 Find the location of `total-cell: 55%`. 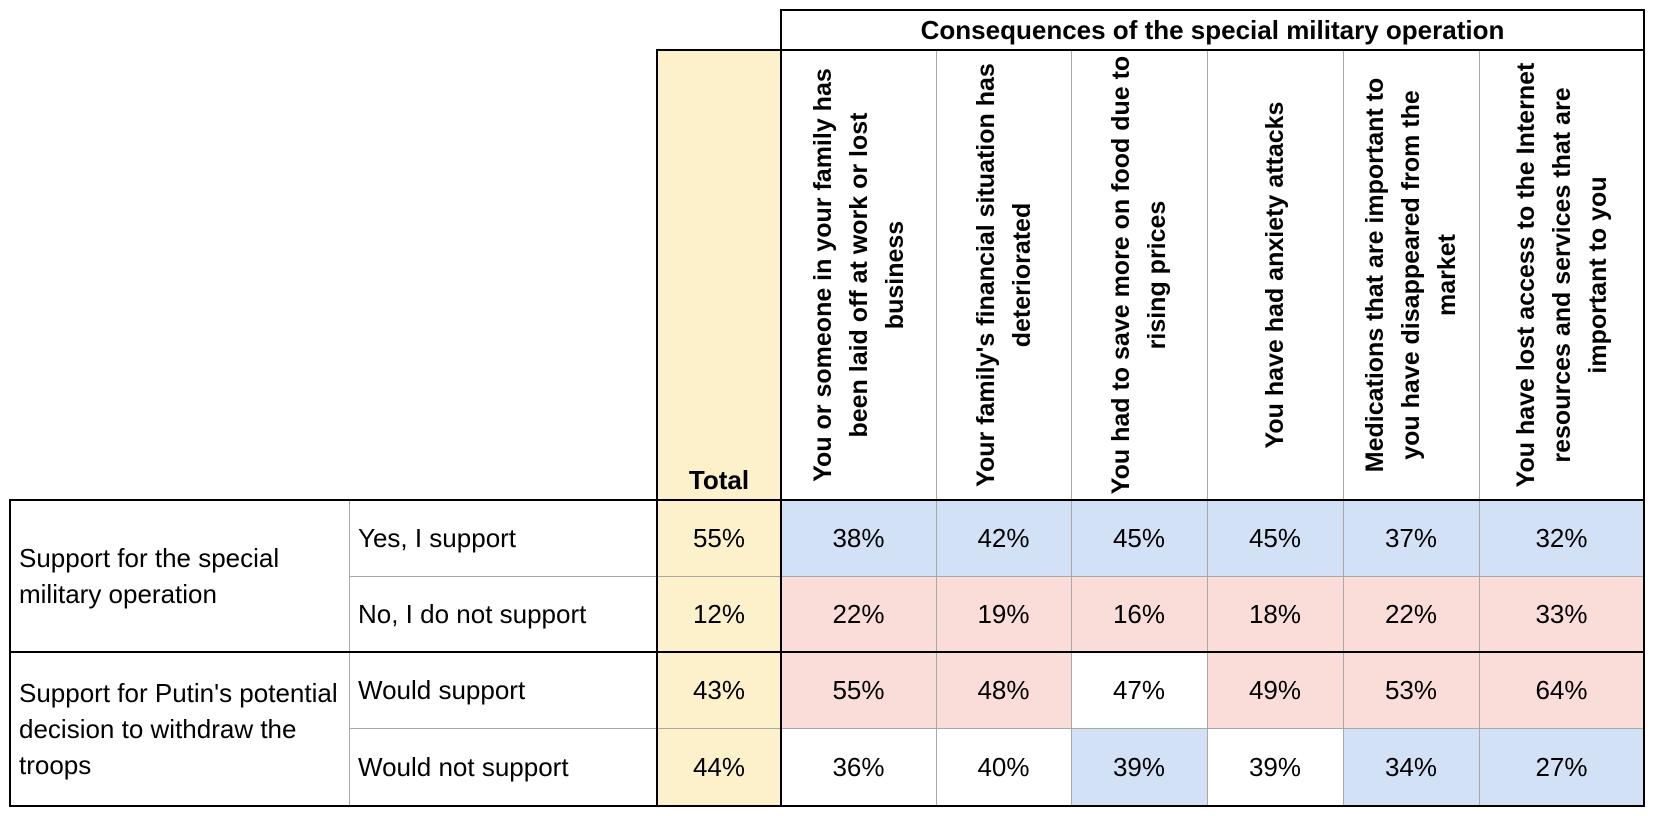

total-cell: 55% is located at coordinates (719, 537).